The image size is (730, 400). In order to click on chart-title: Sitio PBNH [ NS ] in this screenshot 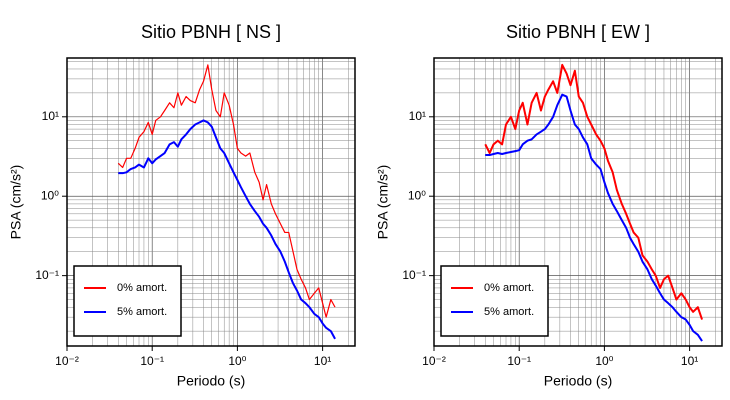, I will do `click(211, 32)`.